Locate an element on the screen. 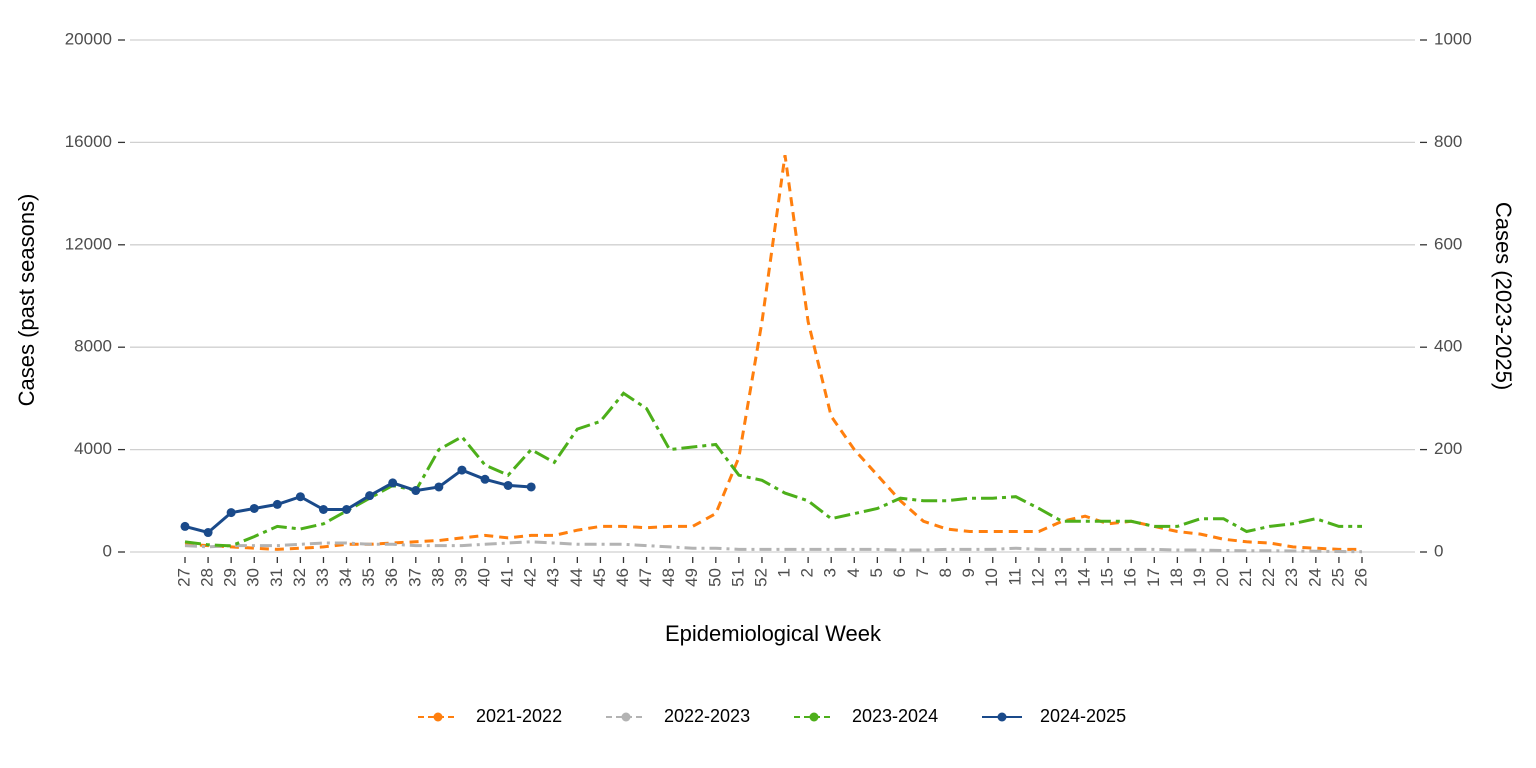 The width and height of the screenshot is (1536, 768). y-tick-label: 20000 is located at coordinates (88, 38).